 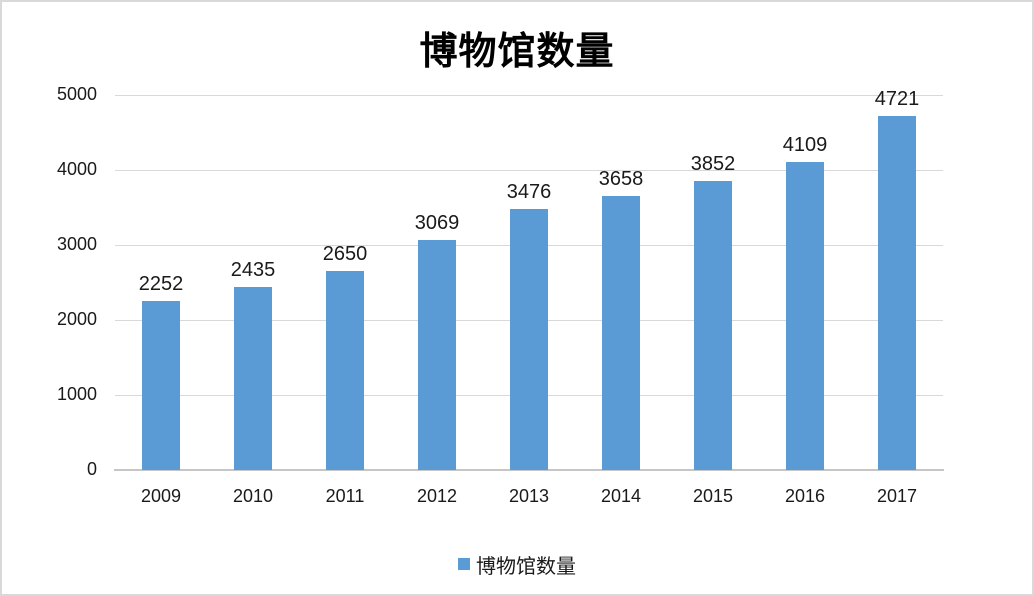 I want to click on legend-label: 博物馆数量, so click(x=526, y=566).